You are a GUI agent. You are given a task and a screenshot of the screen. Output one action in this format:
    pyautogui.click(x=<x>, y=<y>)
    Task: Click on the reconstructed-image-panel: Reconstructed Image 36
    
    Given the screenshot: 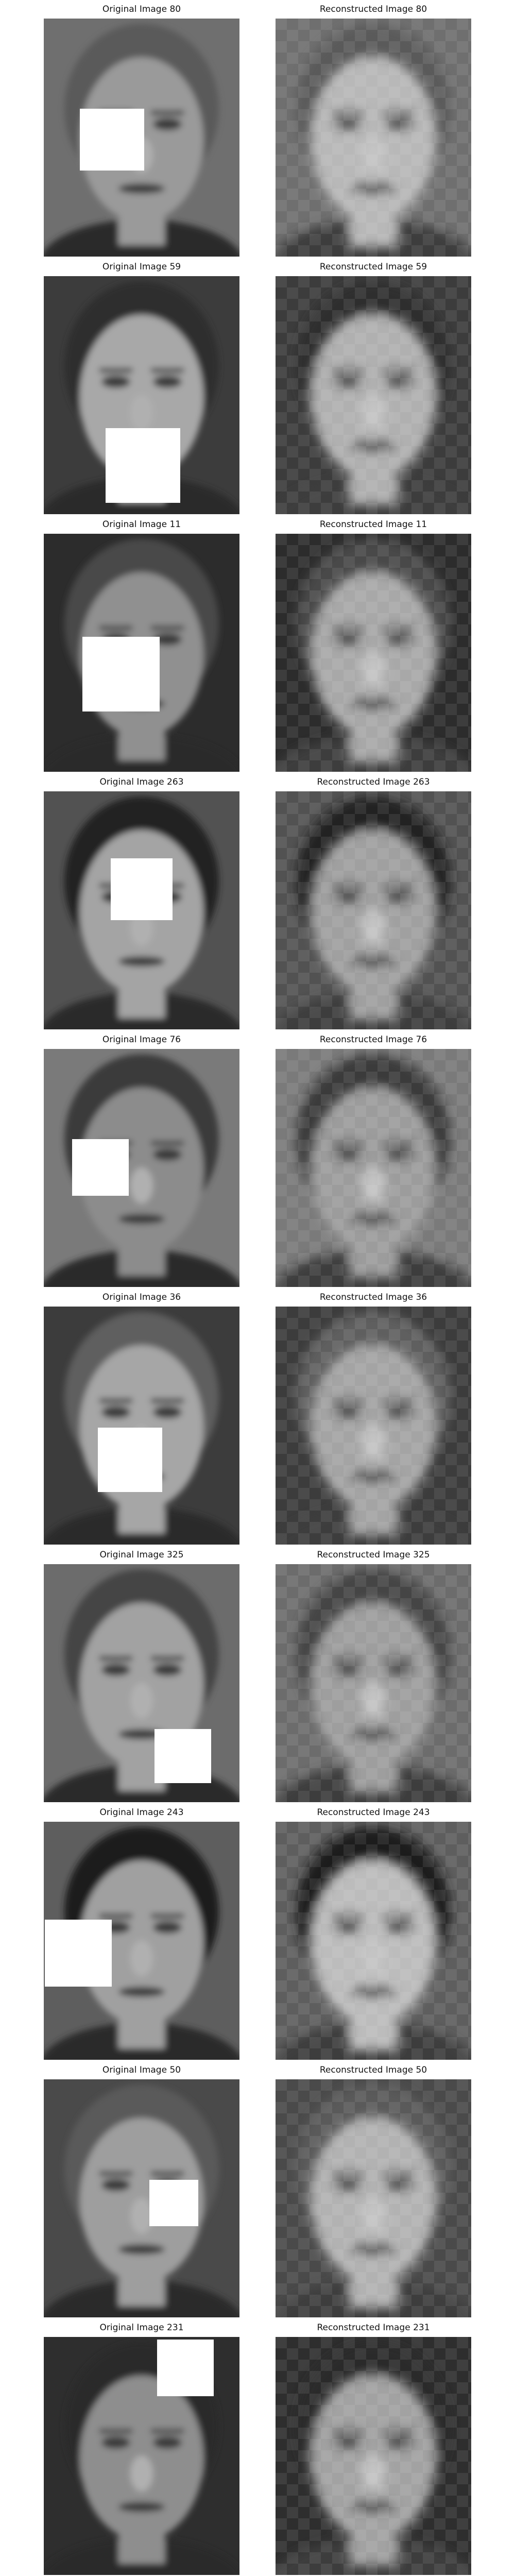 What is the action you would take?
    pyautogui.click(x=374, y=1417)
    